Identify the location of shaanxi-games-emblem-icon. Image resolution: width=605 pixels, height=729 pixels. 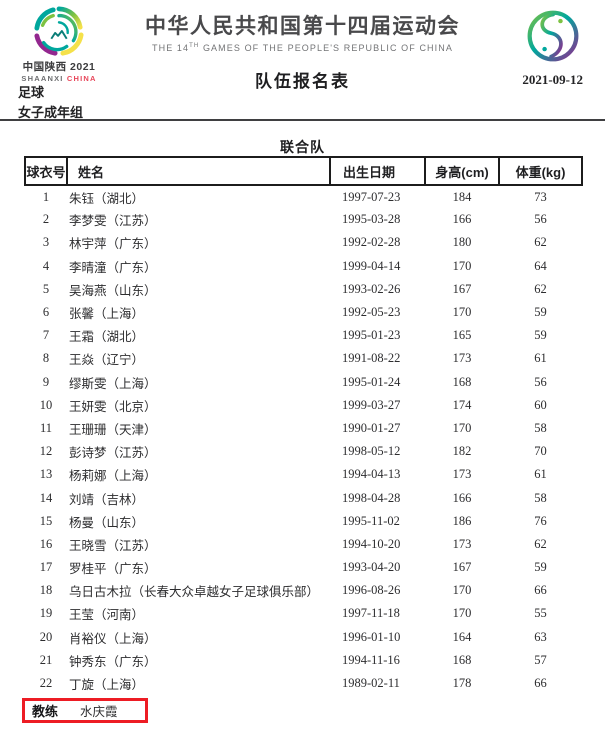
(59, 31).